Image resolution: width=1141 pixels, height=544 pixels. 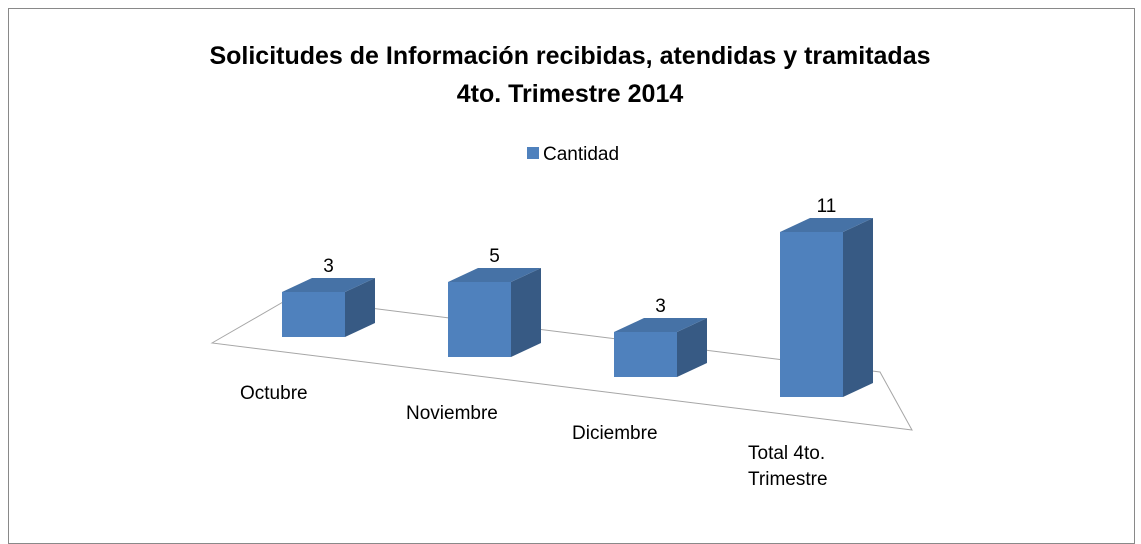 I want to click on chart-title: 4to. Trimestre 2014, so click(x=570, y=94).